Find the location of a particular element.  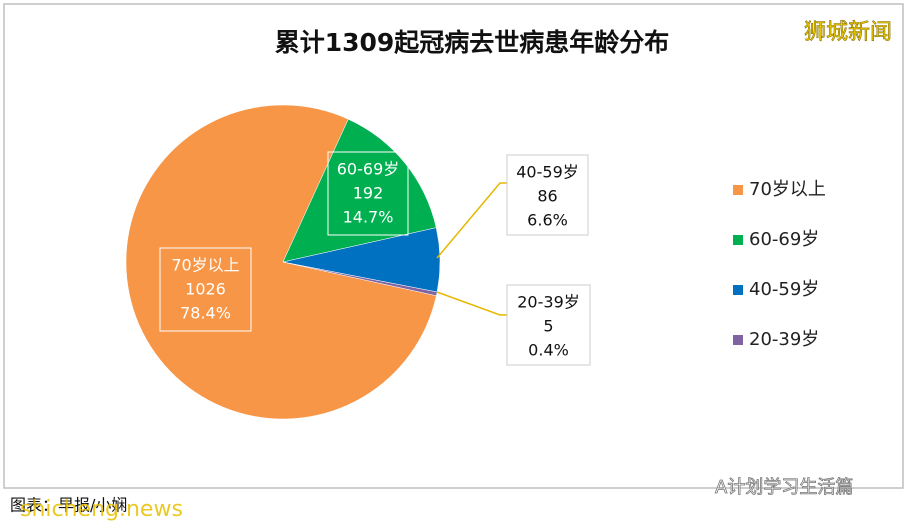

legend-label: 60-69岁 is located at coordinates (784, 239).